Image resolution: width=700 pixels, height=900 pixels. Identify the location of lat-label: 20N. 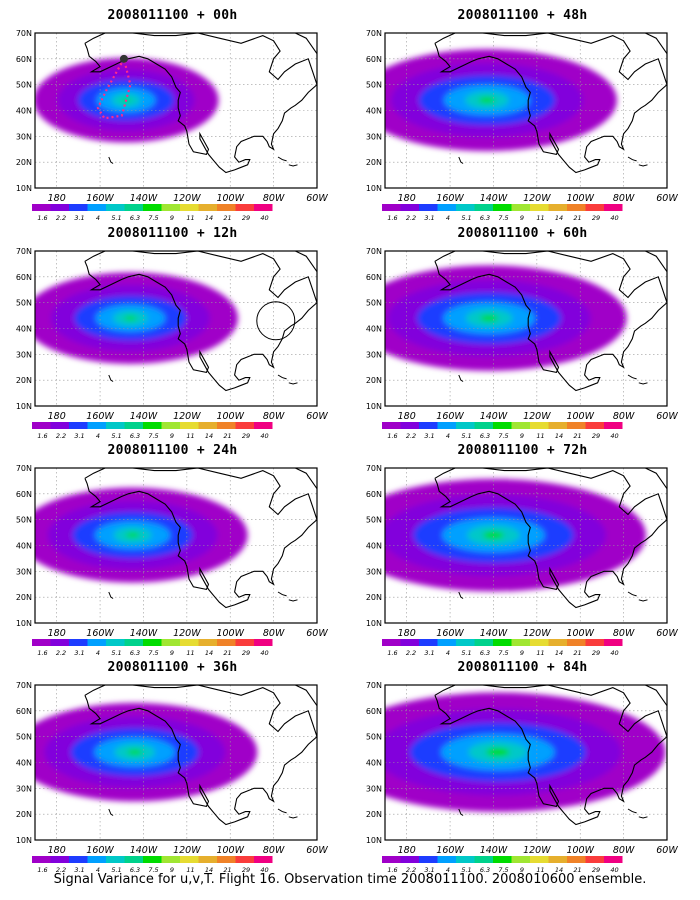
(374, 380).